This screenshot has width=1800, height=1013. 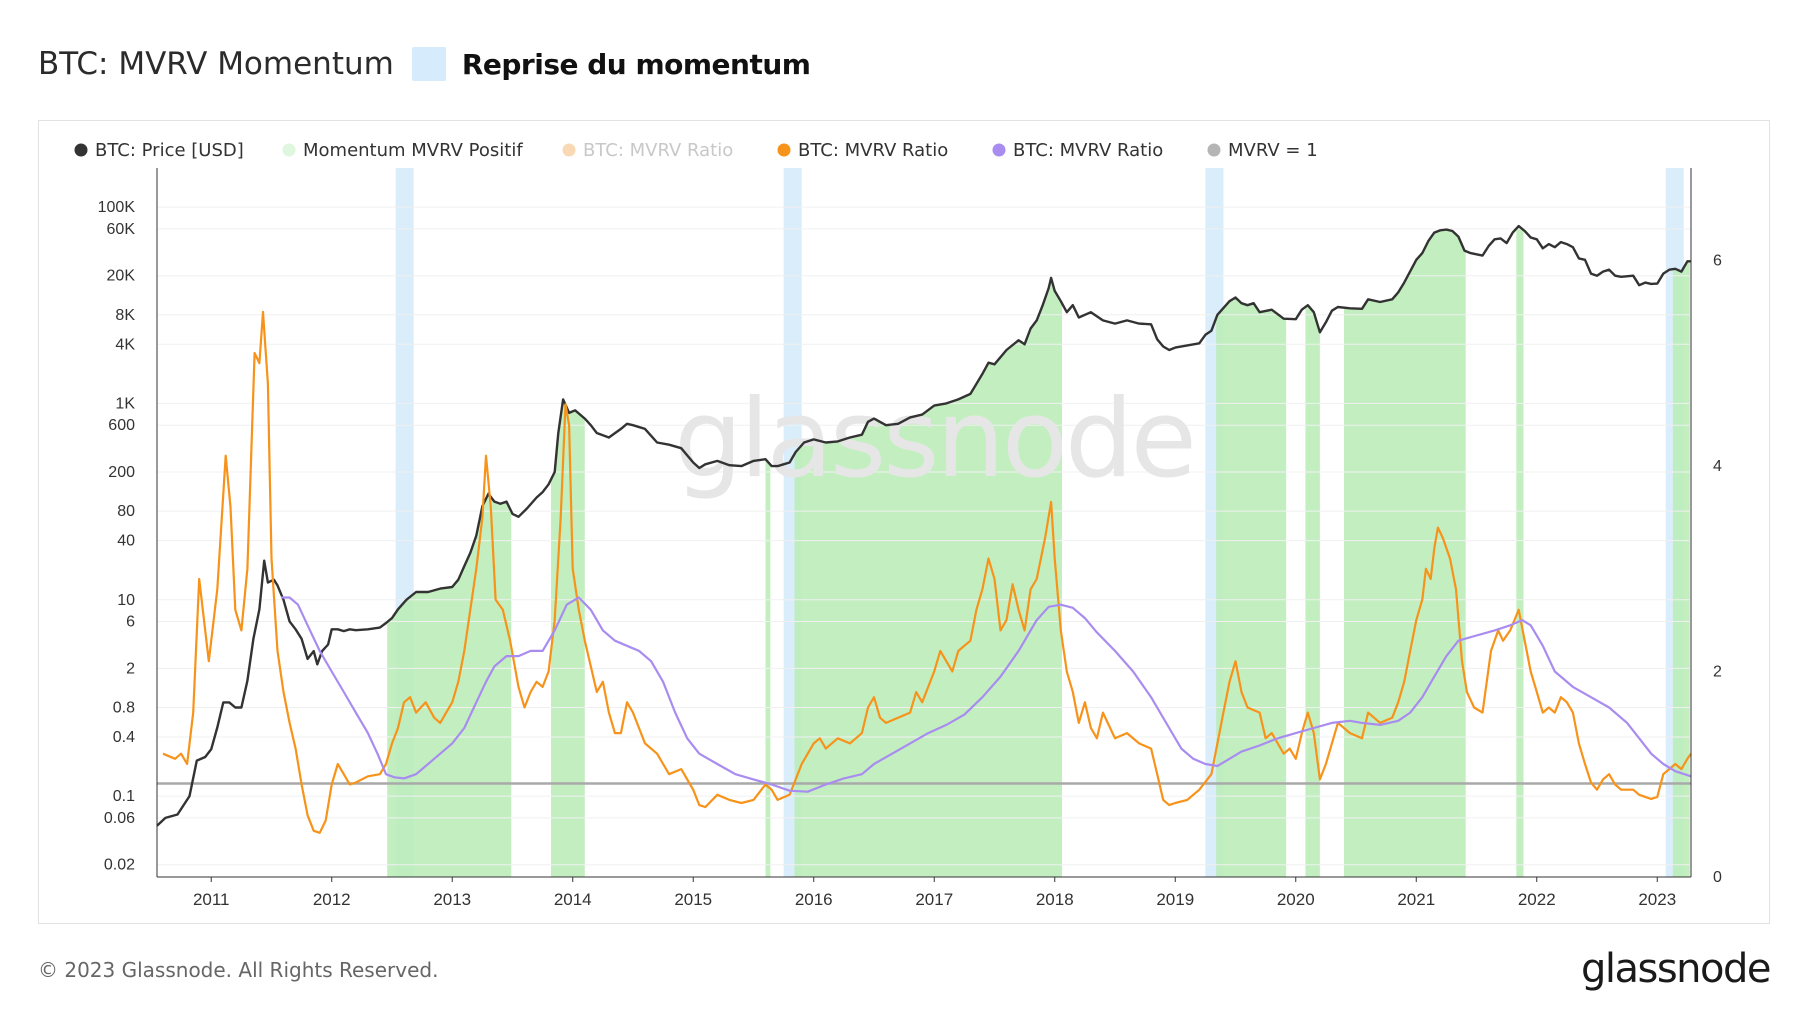 What do you see at coordinates (126, 541) in the screenshot?
I see `y-left-tick-label: 40` at bounding box center [126, 541].